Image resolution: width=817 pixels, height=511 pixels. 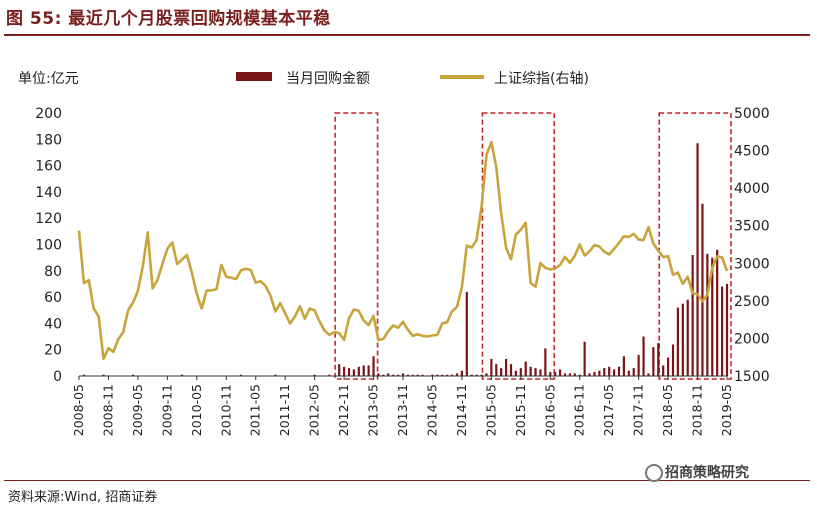 What do you see at coordinates (48, 114) in the screenshot?
I see `y-left-tick-label: 200` at bounding box center [48, 114].